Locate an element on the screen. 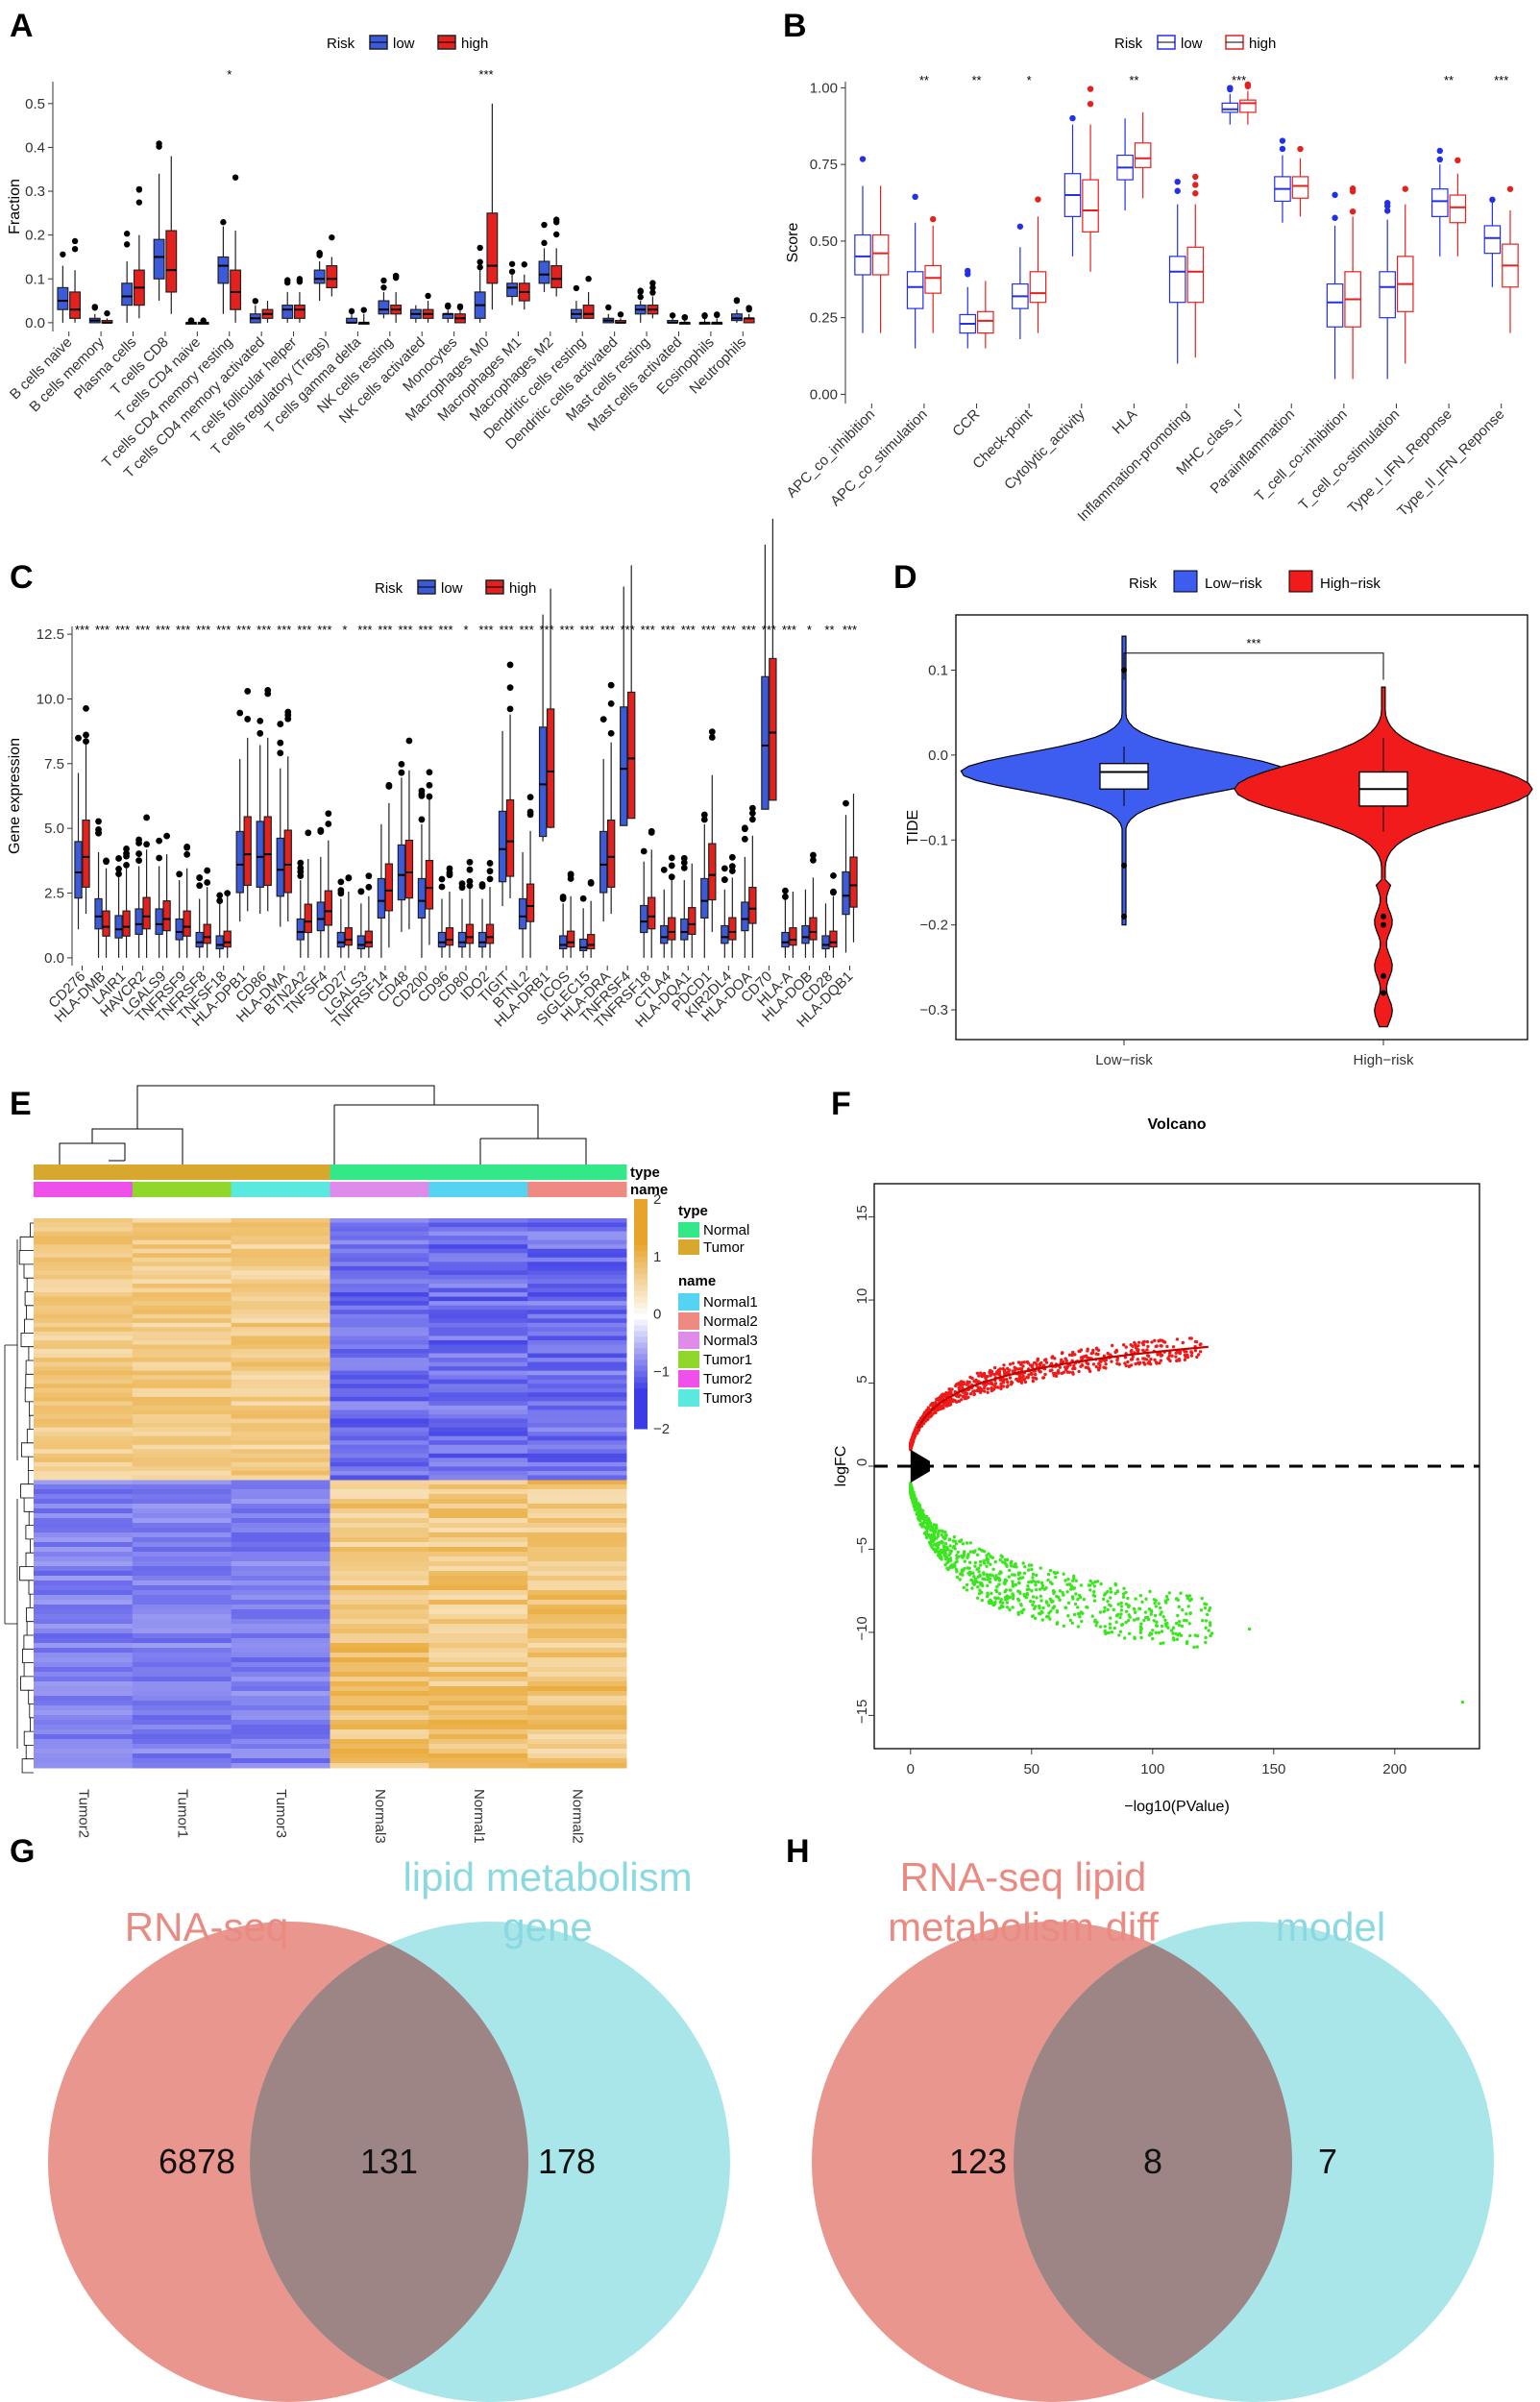 Image resolution: width=1540 pixels, height=2402 pixels. panel-c-box-low-10-box is located at coordinates (280, 867).